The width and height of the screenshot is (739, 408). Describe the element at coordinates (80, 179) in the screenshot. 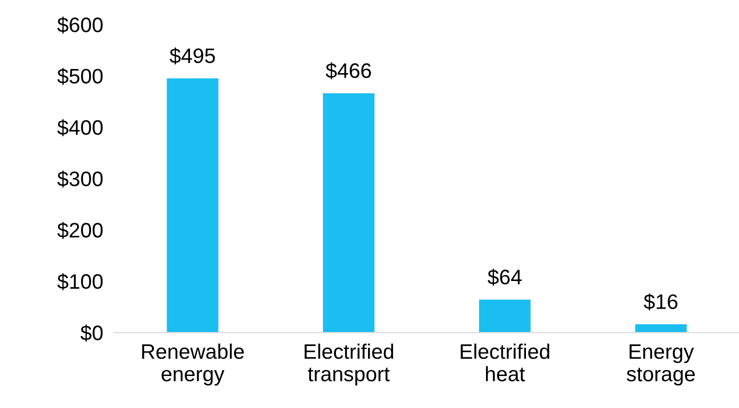

I see `y-tick-label: $300` at that location.